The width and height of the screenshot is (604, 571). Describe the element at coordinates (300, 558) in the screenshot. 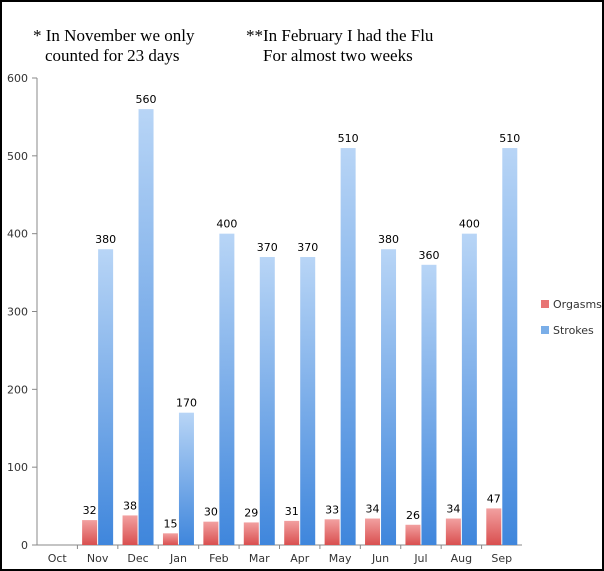

I see `x-tick-label: Apr` at that location.